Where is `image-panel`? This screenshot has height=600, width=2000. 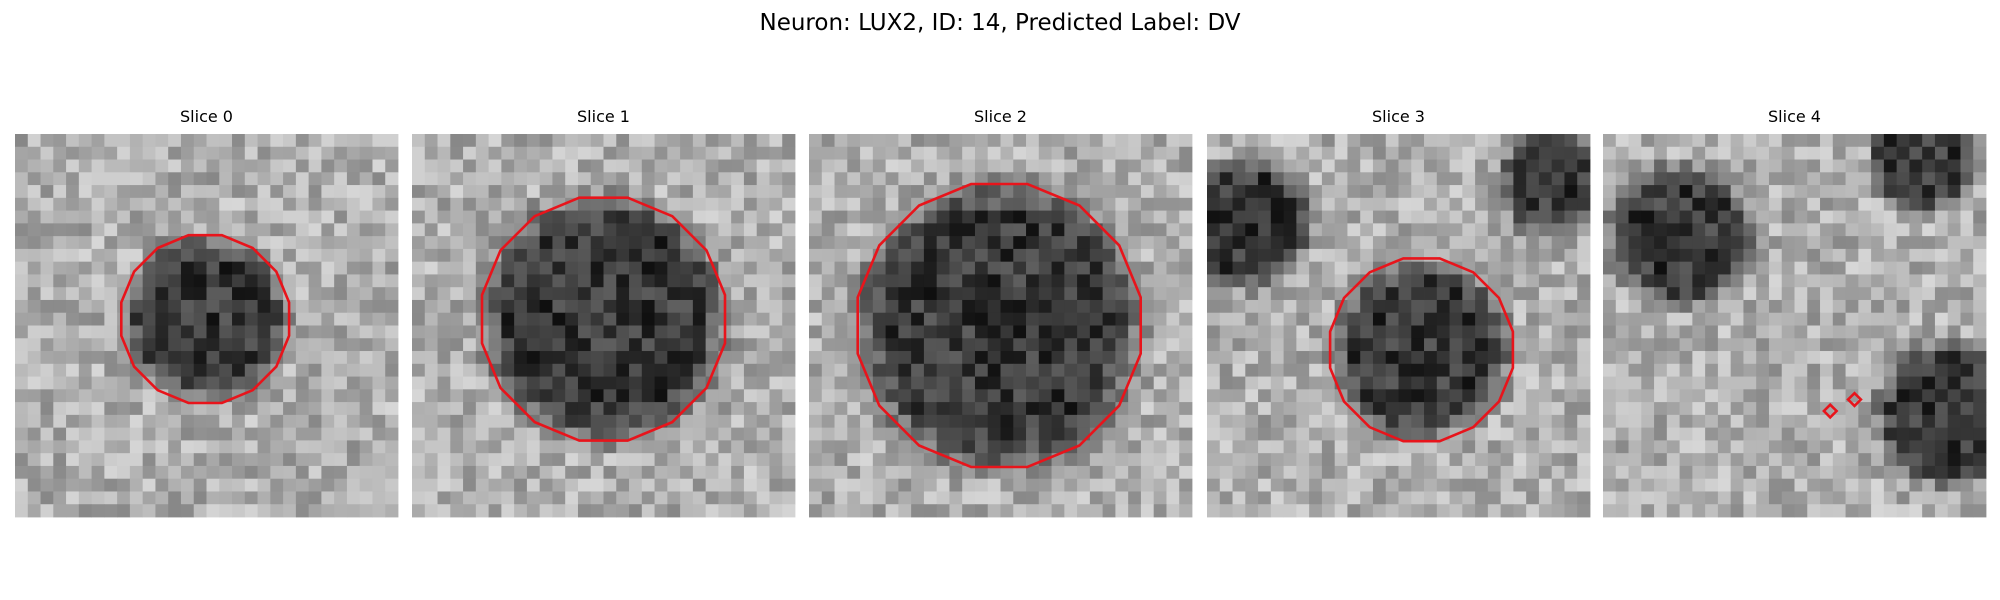 image-panel is located at coordinates (207, 326).